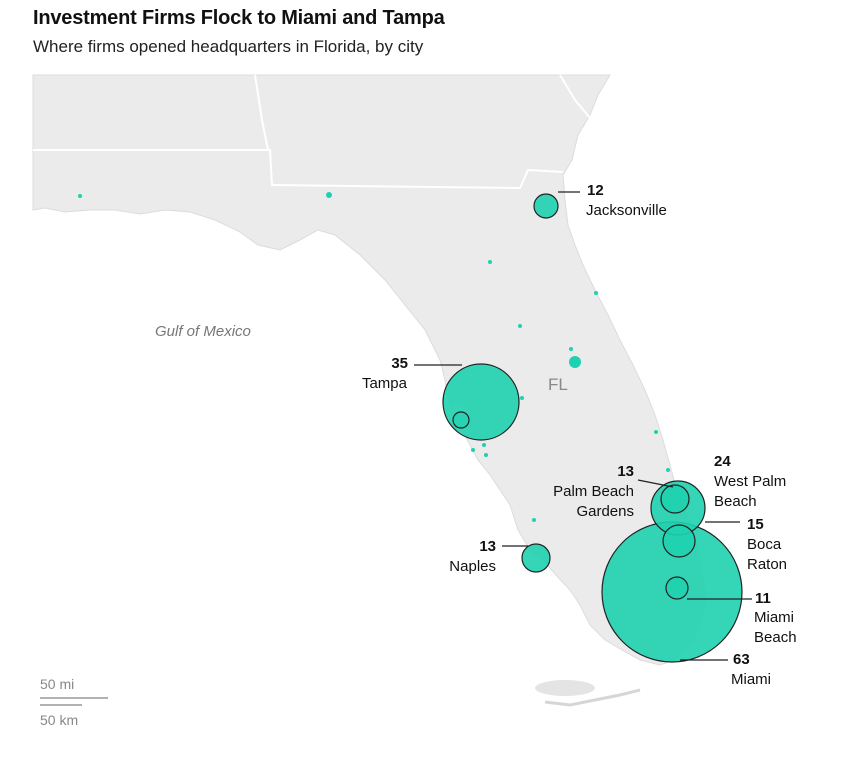 The width and height of the screenshot is (848, 759). I want to click on name-naples: Naples, so click(472, 566).